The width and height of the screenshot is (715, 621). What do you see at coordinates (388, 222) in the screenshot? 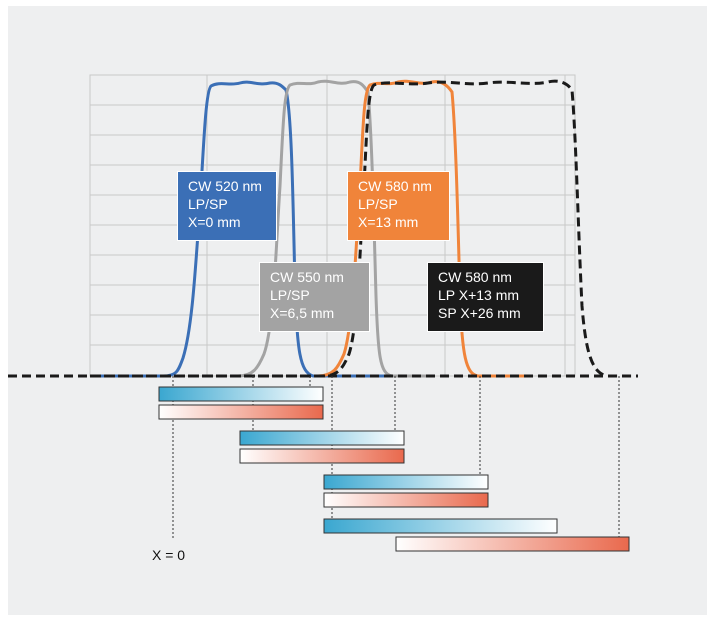
I see `label-cw580-line3: X=13 mm` at bounding box center [388, 222].